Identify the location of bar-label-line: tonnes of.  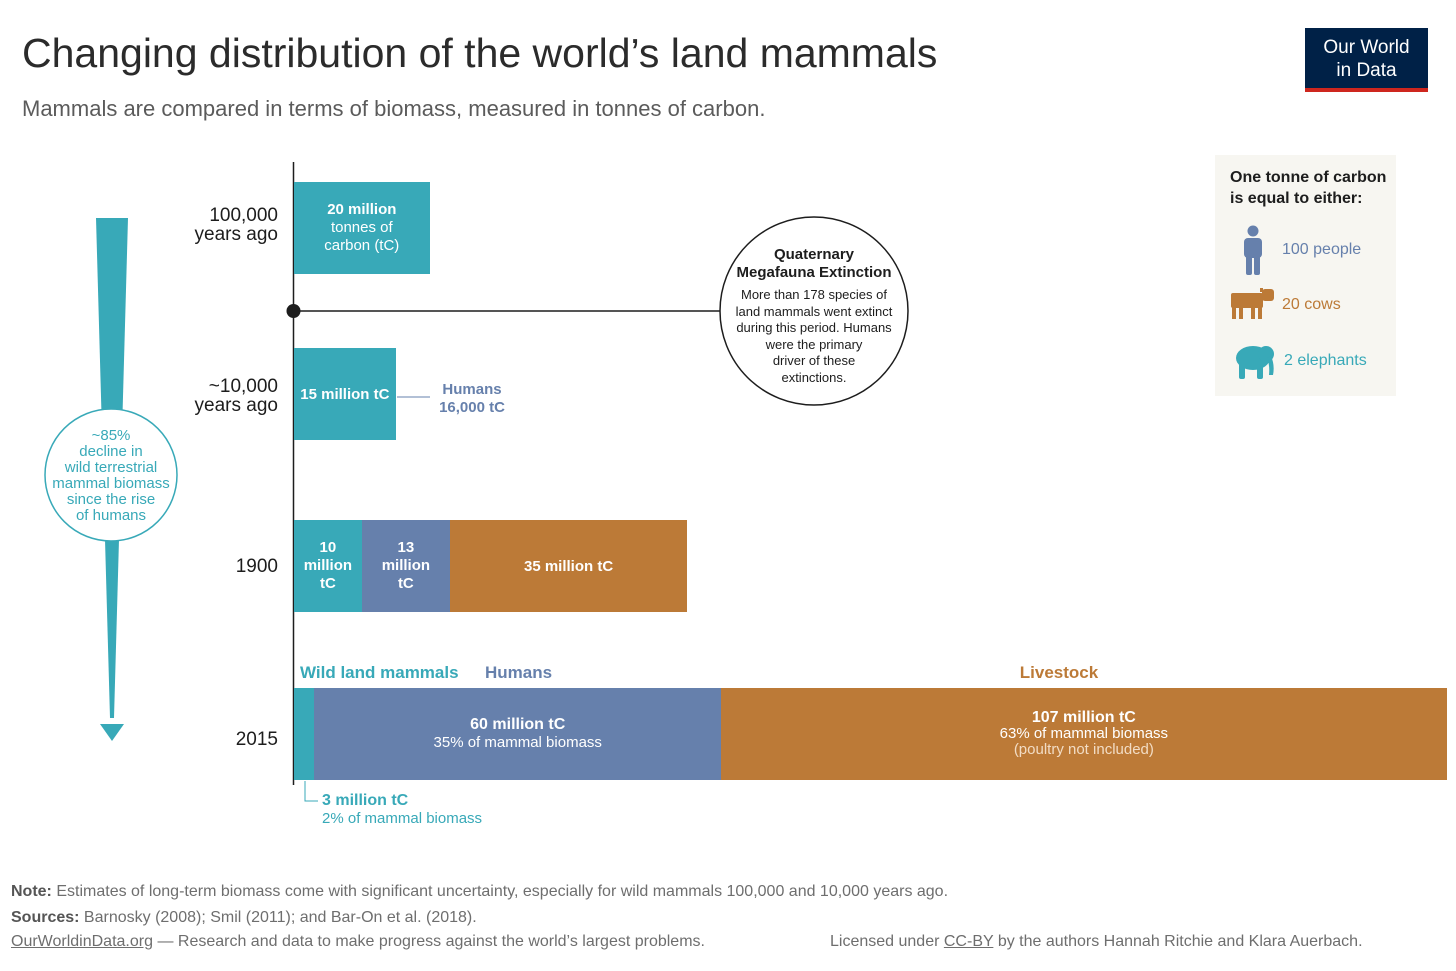
(361, 227).